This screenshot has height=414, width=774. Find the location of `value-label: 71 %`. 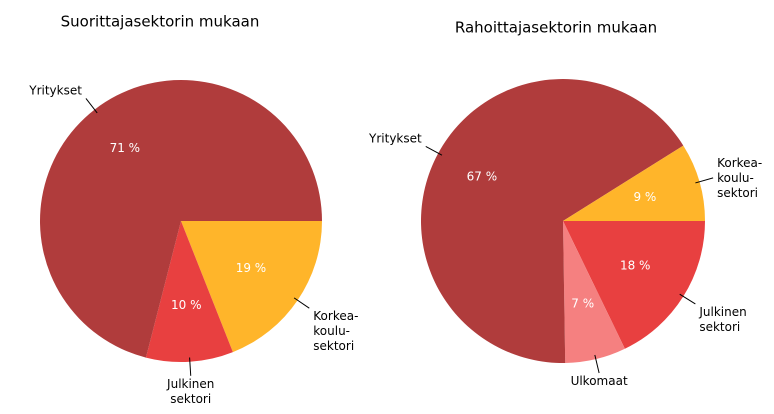

value-label: 71 % is located at coordinates (125, 148).